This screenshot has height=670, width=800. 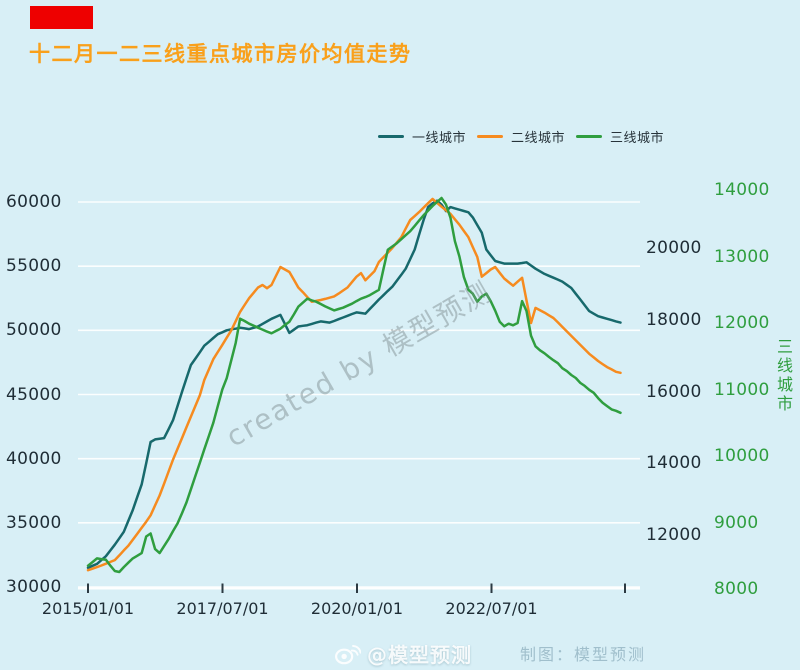 I want to click on x-axis, so click(x=359, y=588).